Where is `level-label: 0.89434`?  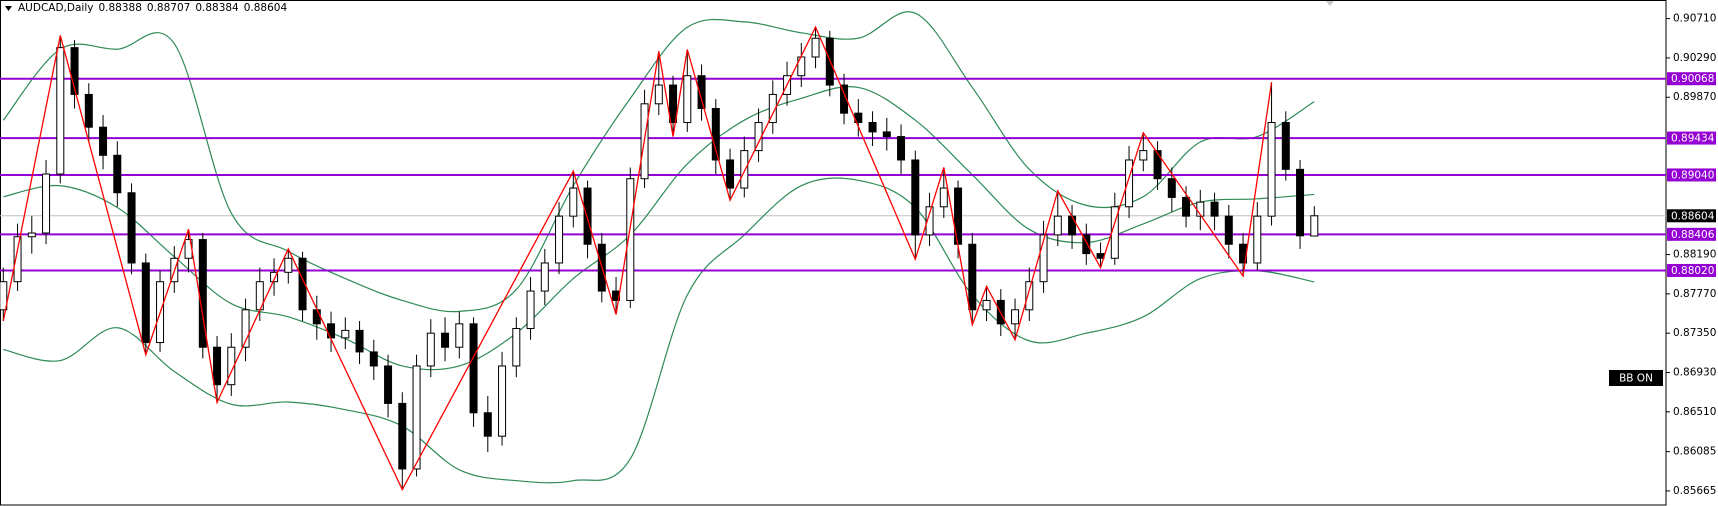
level-label: 0.89434 is located at coordinates (1693, 139).